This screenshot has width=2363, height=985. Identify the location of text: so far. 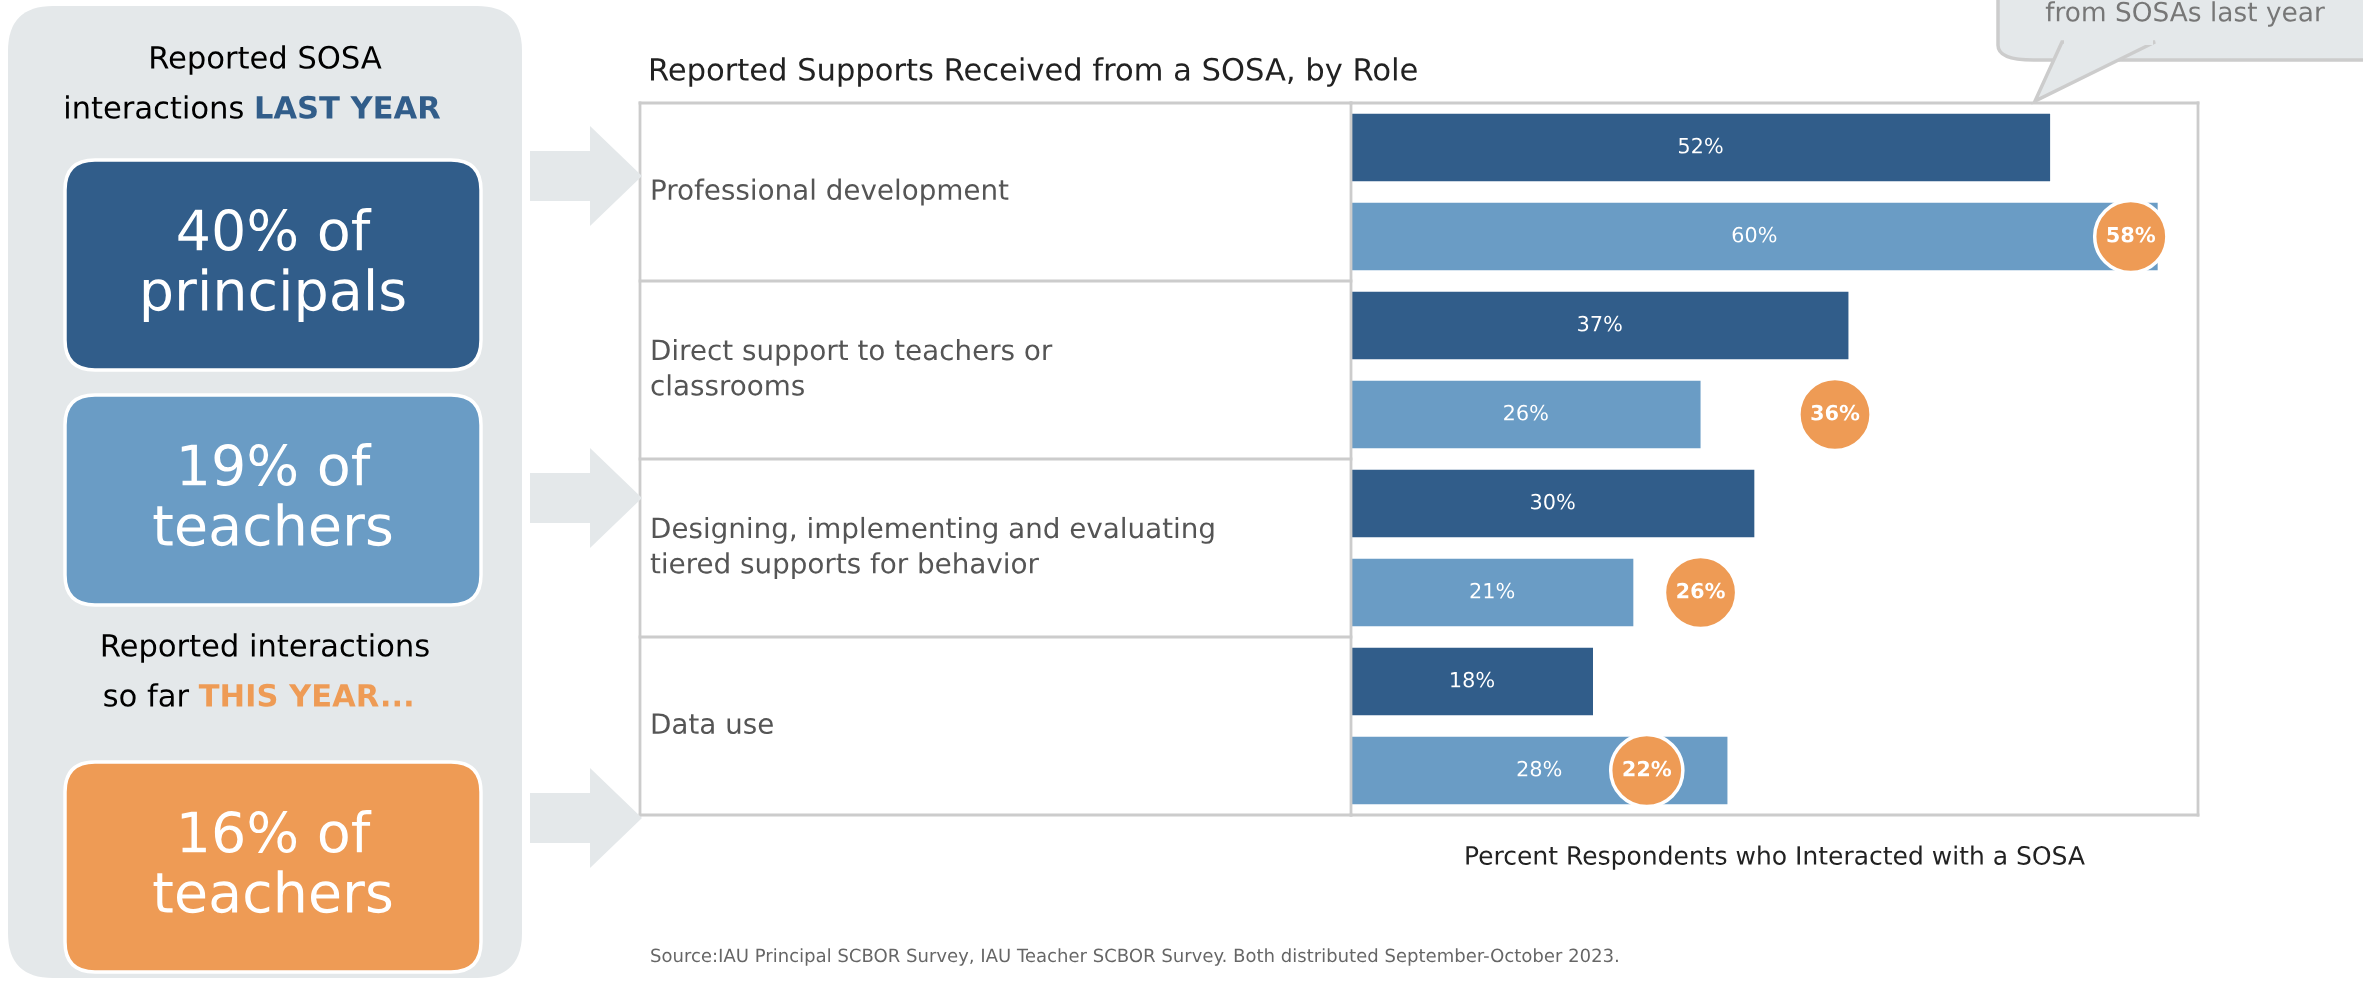
(147, 695).